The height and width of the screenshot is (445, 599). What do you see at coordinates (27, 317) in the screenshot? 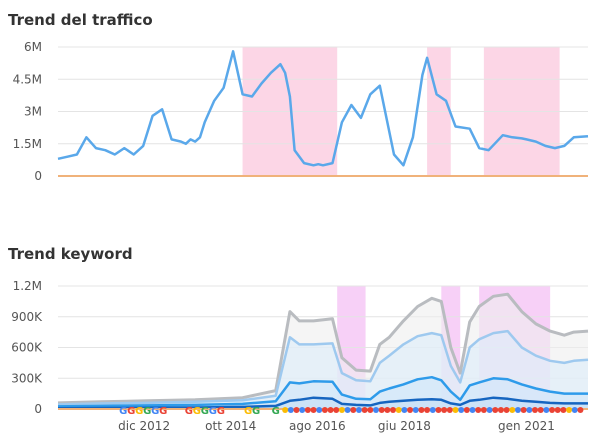
I see `keyword-y-tick-label: 900K` at bounding box center [27, 317].